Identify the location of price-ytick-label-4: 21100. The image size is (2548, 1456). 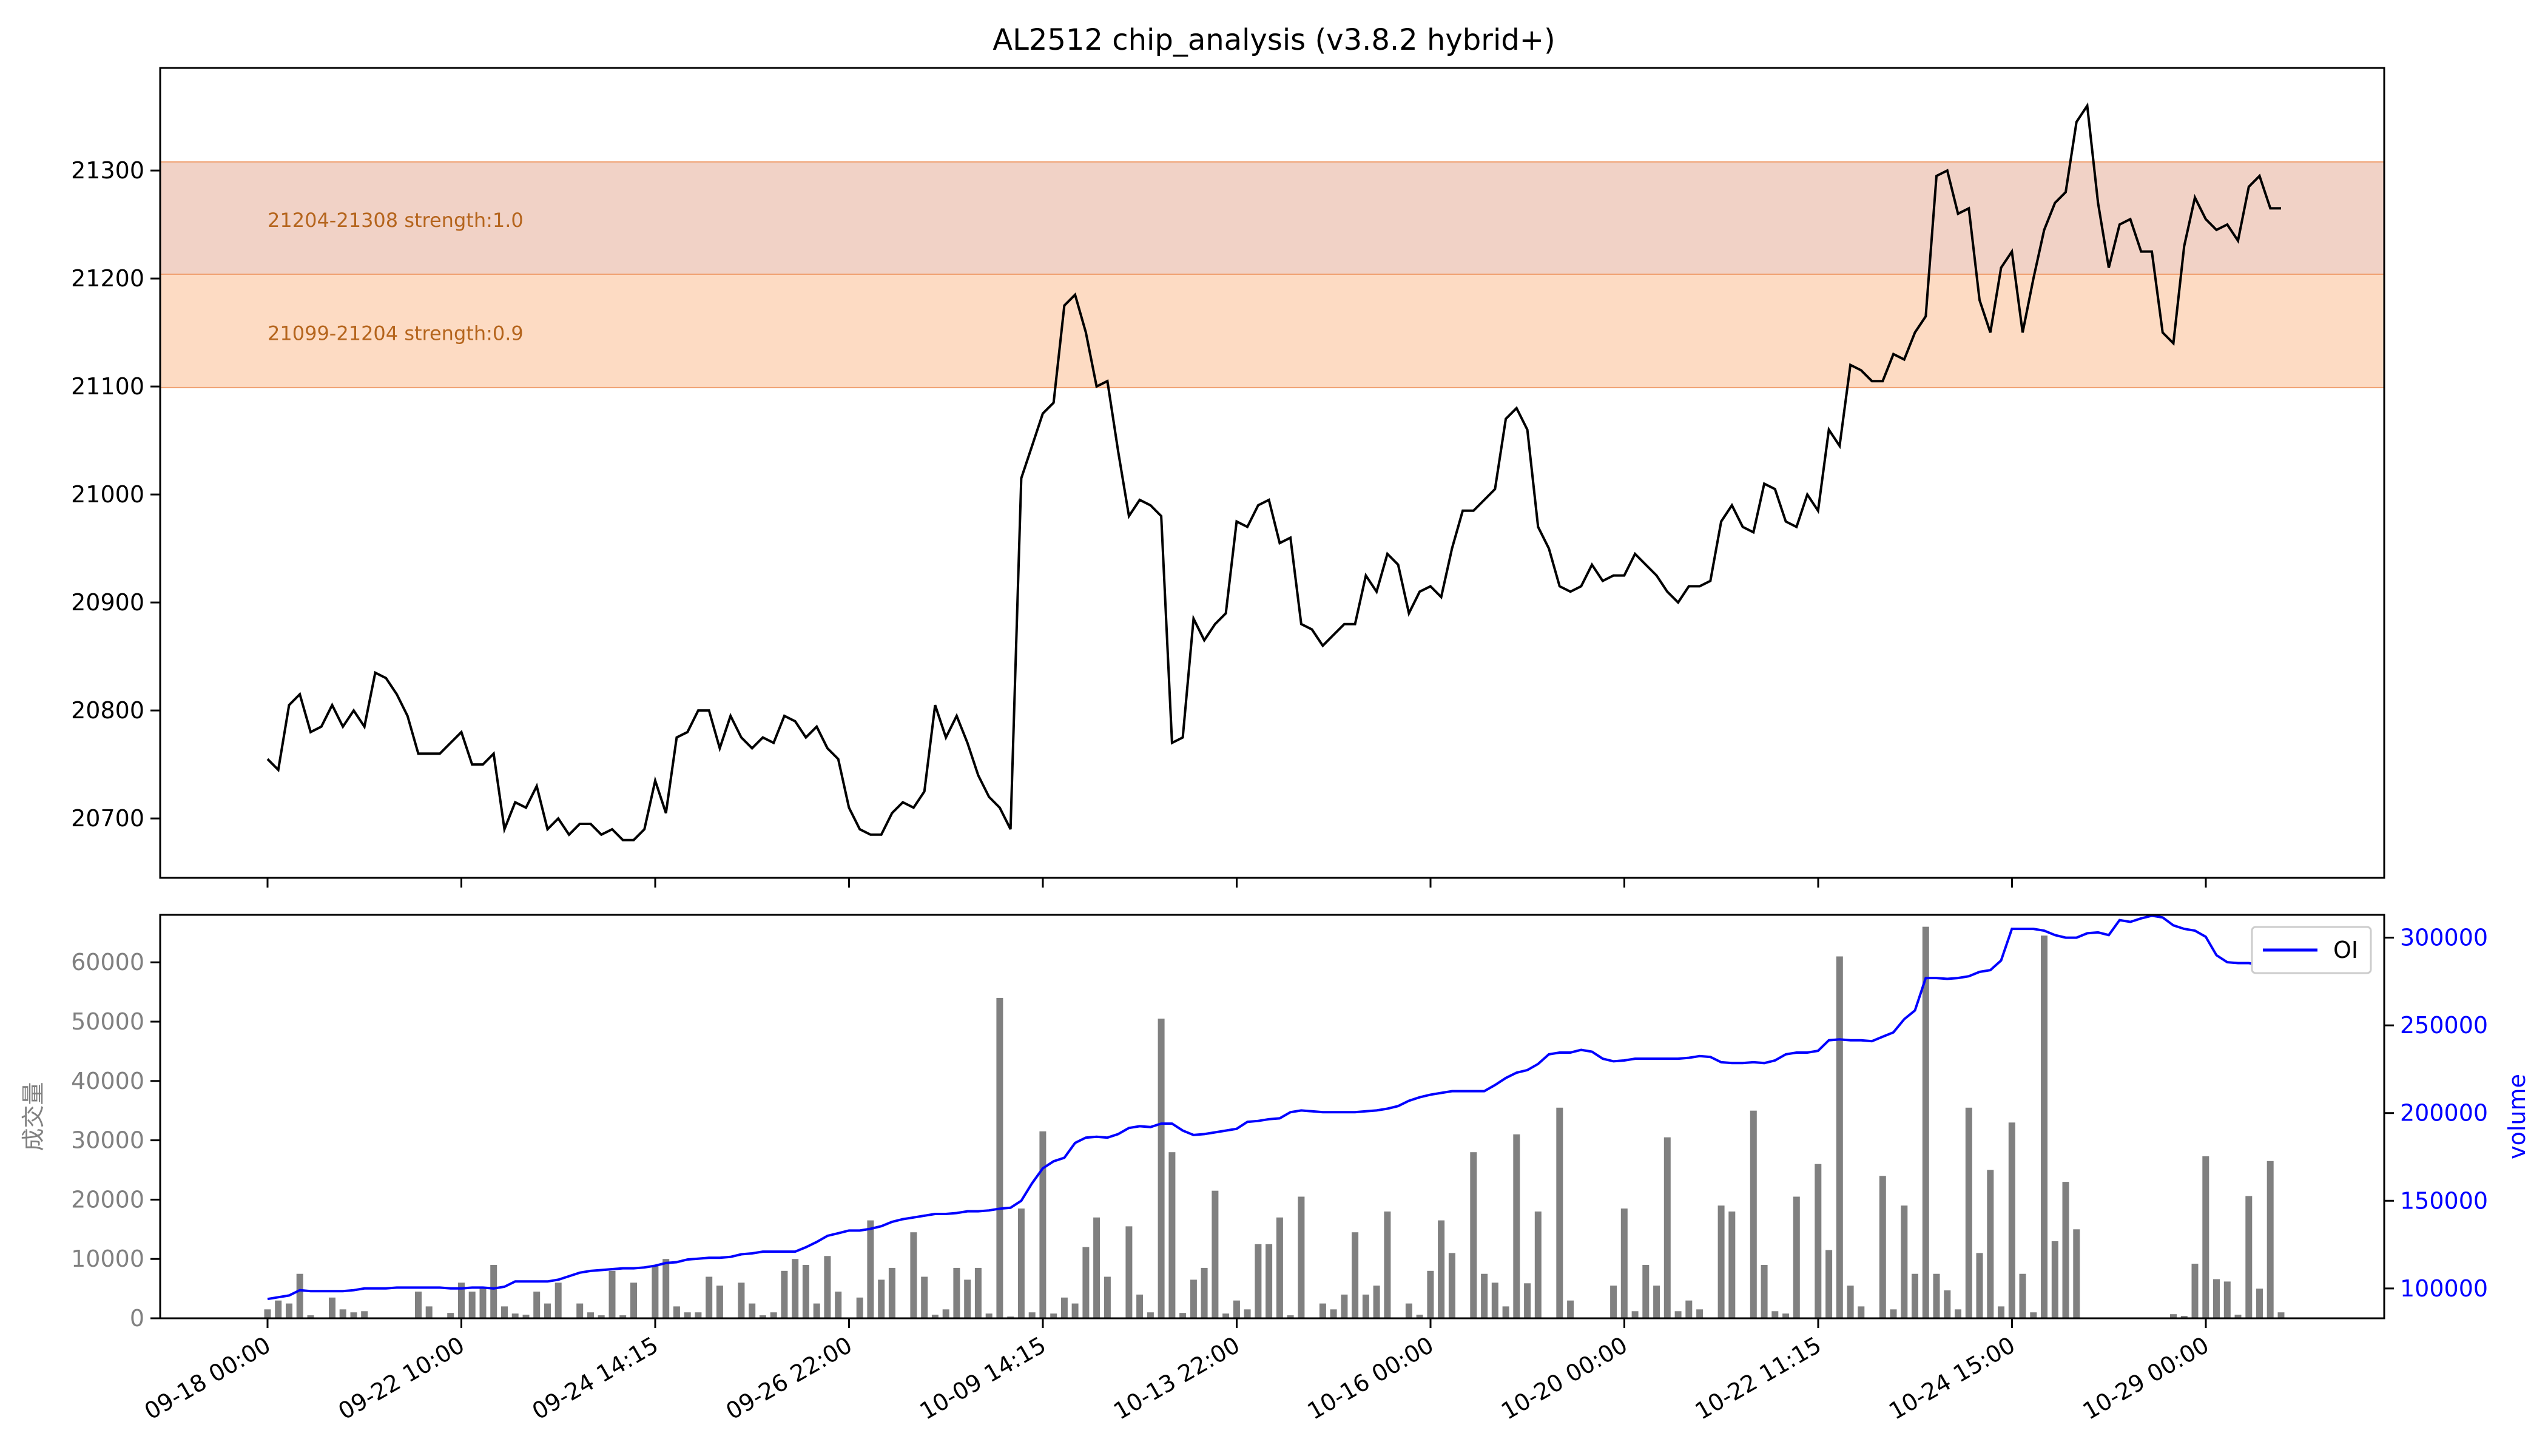
(107, 386).